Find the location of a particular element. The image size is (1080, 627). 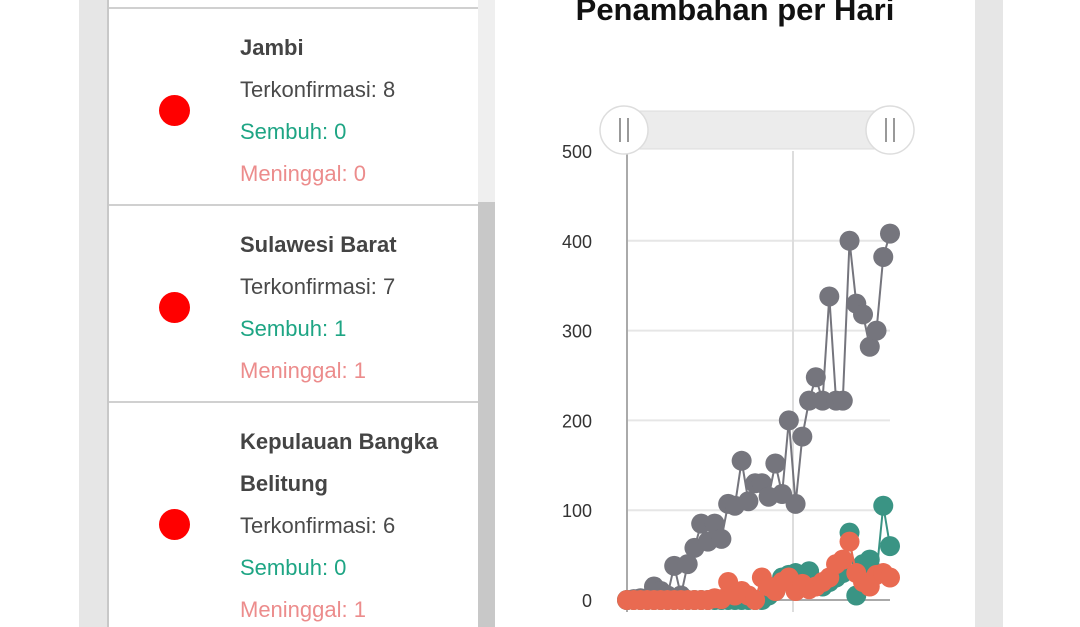

confirmed-count: Terkonfirmasi: 7 is located at coordinates (318, 286).